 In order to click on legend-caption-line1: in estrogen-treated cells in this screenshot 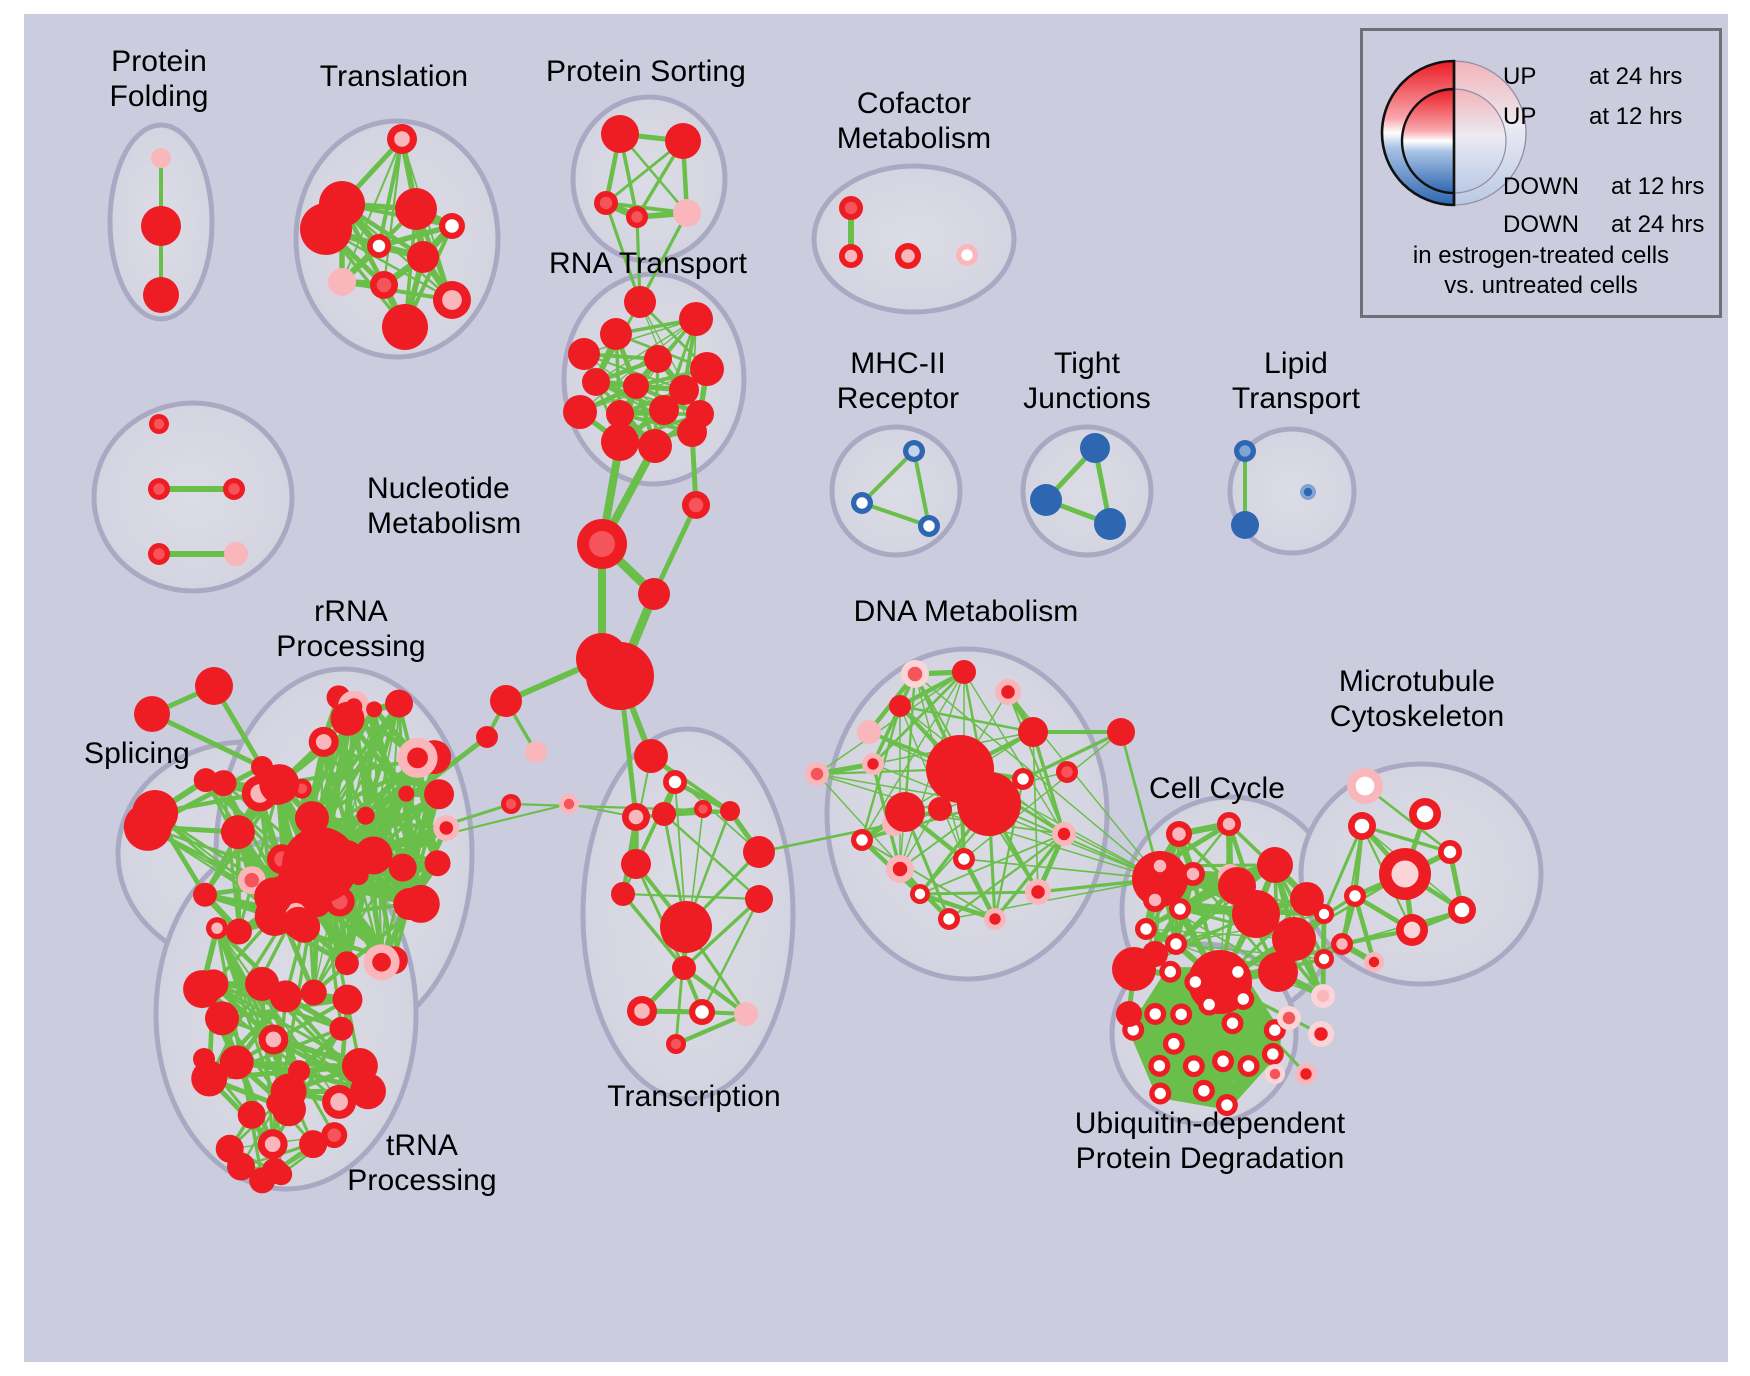, I will do `click(1541, 255)`.